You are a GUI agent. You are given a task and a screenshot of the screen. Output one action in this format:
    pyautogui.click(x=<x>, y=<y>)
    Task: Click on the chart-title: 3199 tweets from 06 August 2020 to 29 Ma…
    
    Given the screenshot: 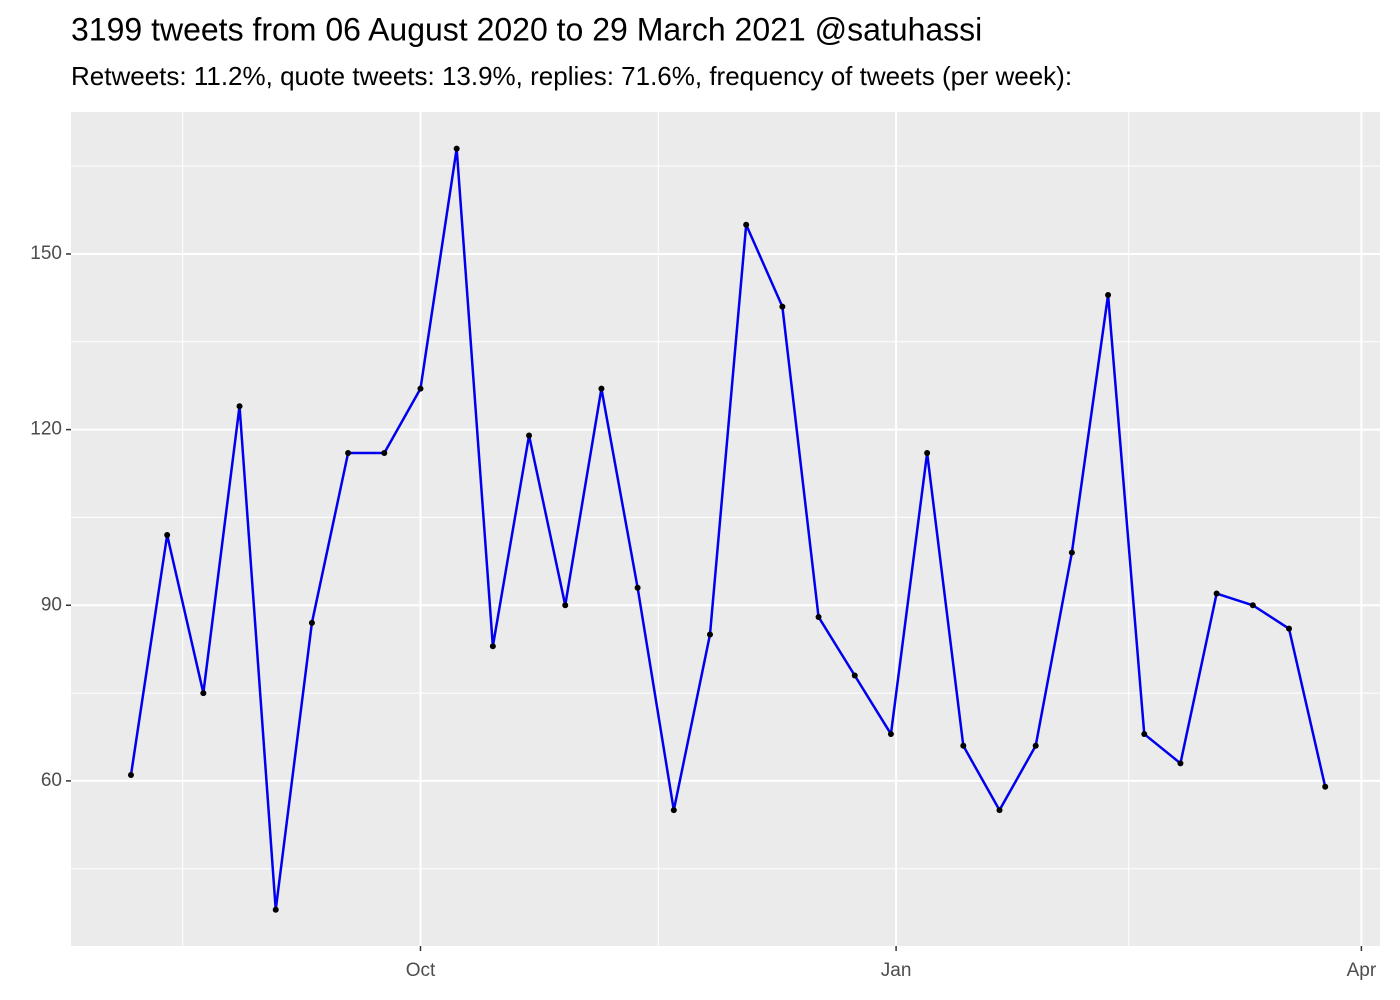 What is the action you would take?
    pyautogui.click(x=526, y=29)
    